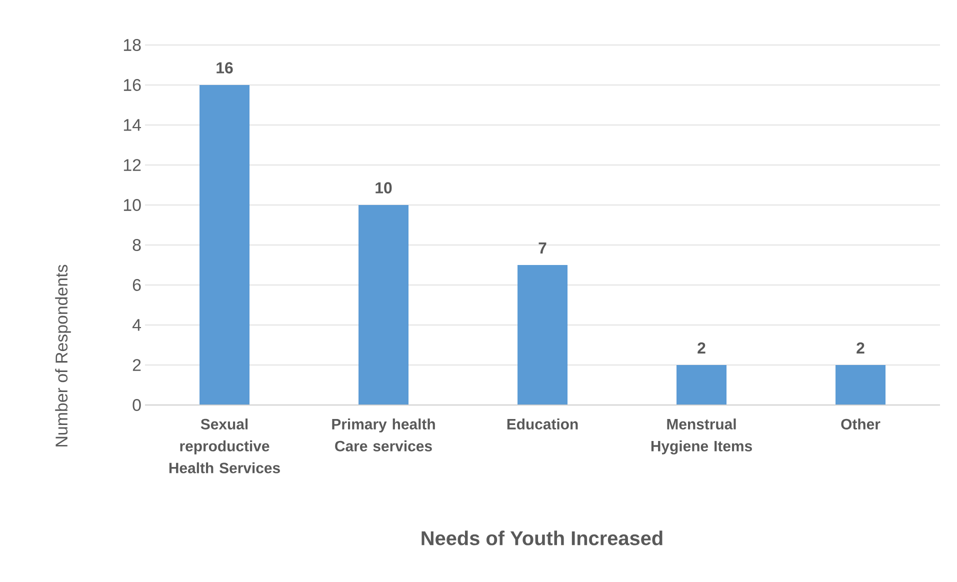 This screenshot has width=957, height=582. What do you see at coordinates (383, 435) in the screenshot?
I see `x-tick-label: Primary health Care services` at bounding box center [383, 435].